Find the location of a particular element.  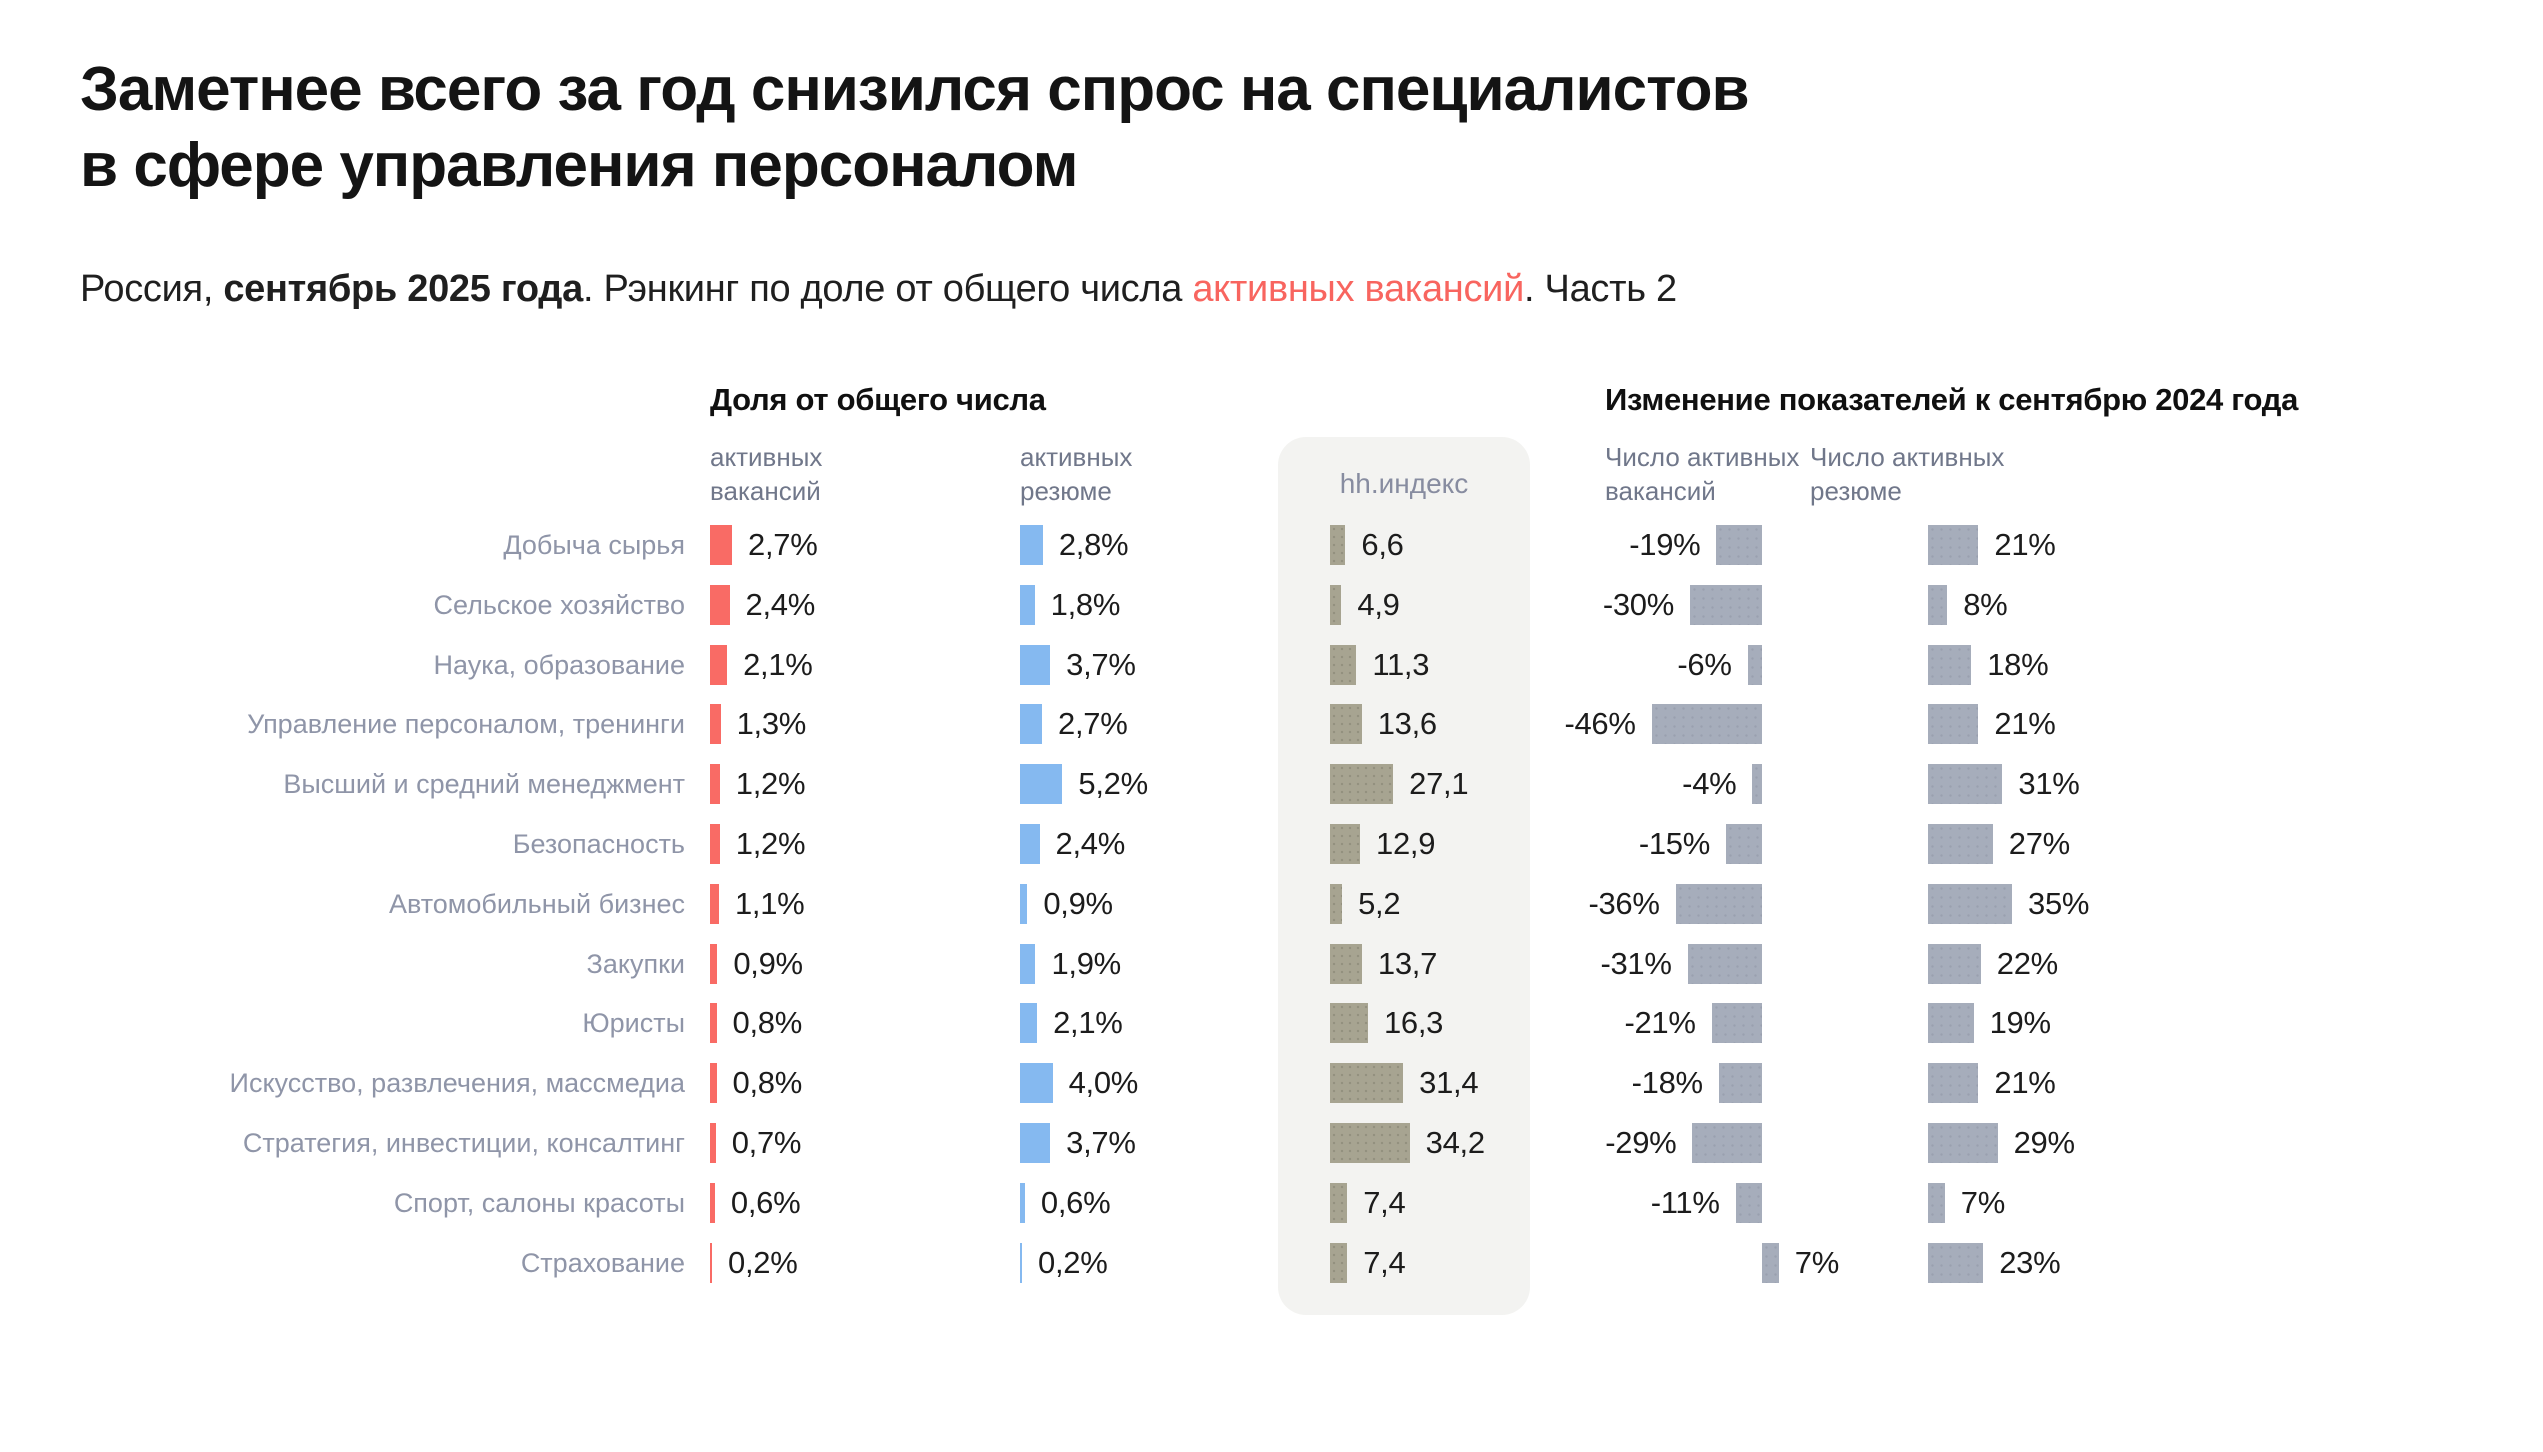

table-row: Сельское хозяйство 2,4% 1,8% 4,9 -30% 8% is located at coordinates (1271, 605).